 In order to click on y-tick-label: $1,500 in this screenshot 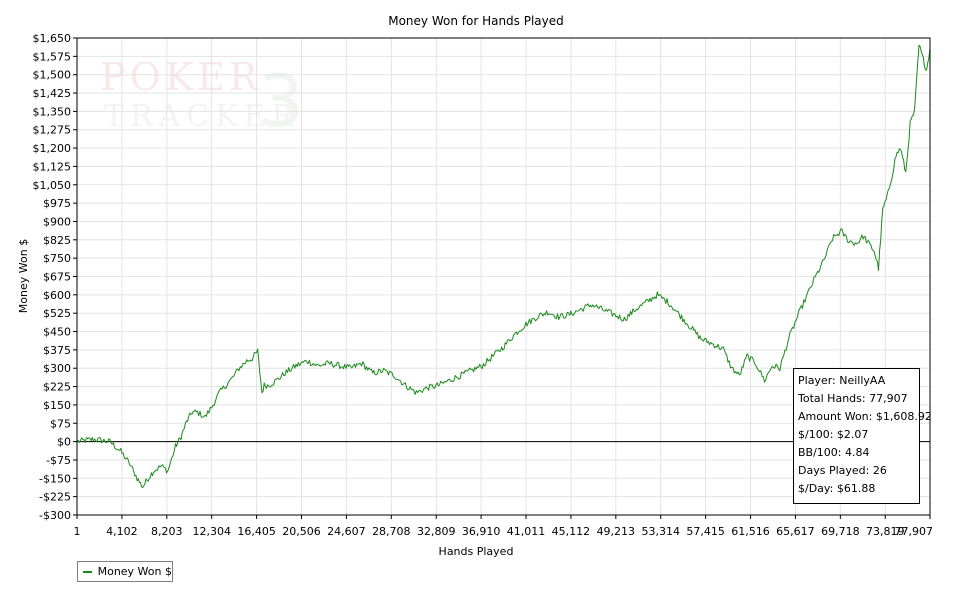, I will do `click(52, 75)`.